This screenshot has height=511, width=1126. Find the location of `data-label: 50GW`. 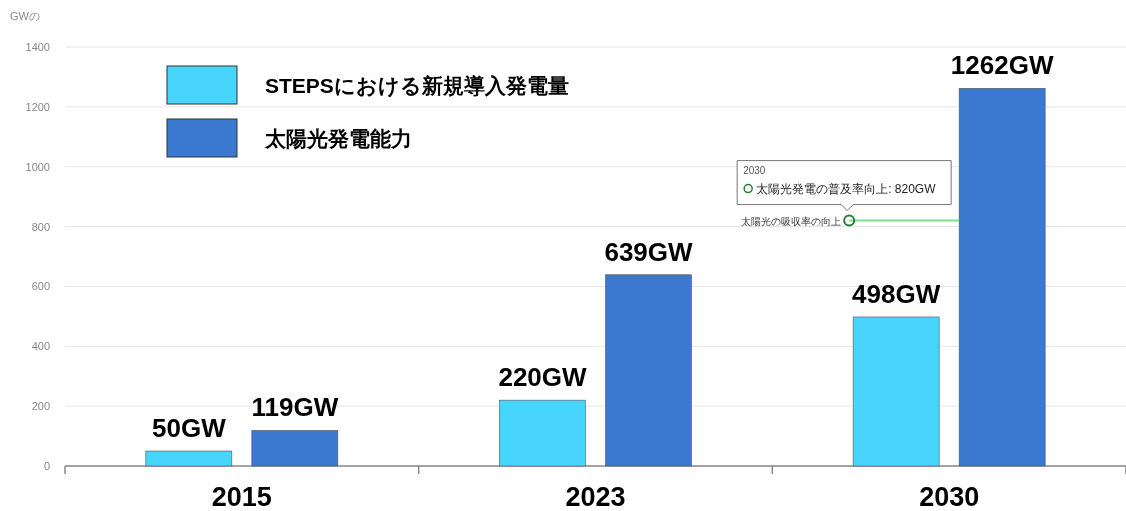

data-label: 50GW is located at coordinates (189, 428).